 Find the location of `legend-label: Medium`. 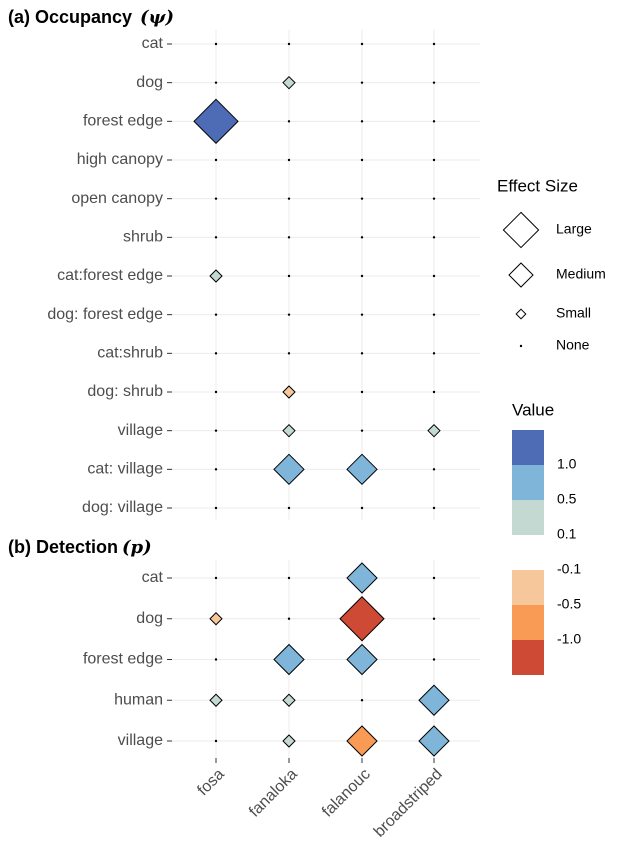

legend-label: Medium is located at coordinates (581, 274).